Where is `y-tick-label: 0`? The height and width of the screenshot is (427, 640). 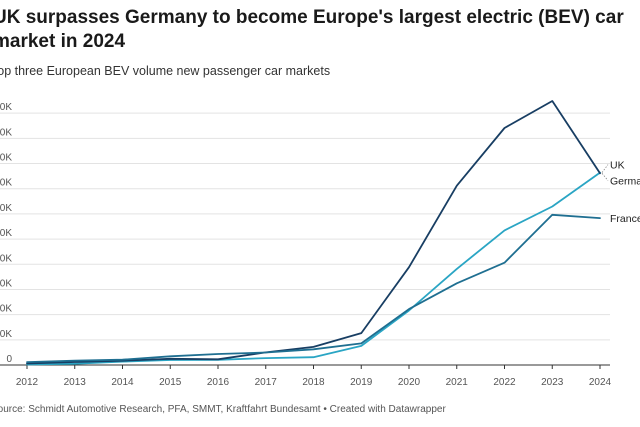
y-tick-label: 0 is located at coordinates (9, 359).